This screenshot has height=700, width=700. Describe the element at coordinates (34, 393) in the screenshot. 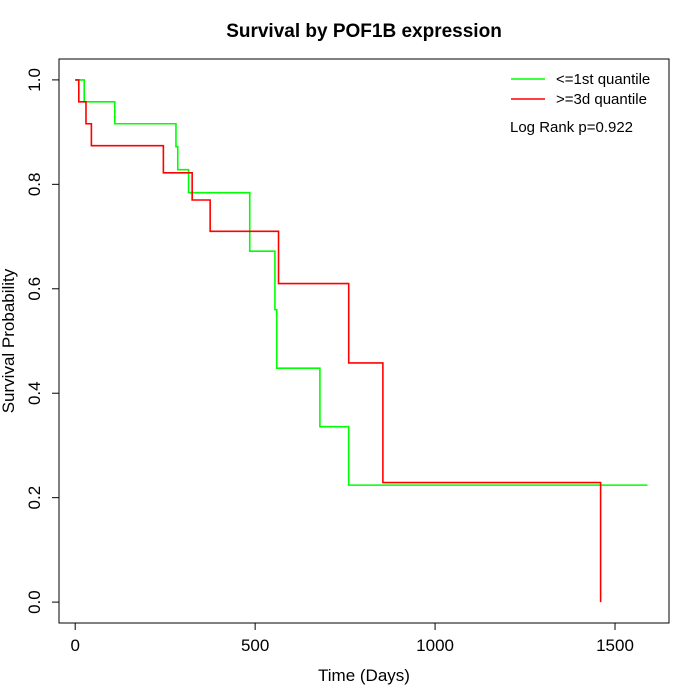

I see `y-tick-label: 0.4` at that location.